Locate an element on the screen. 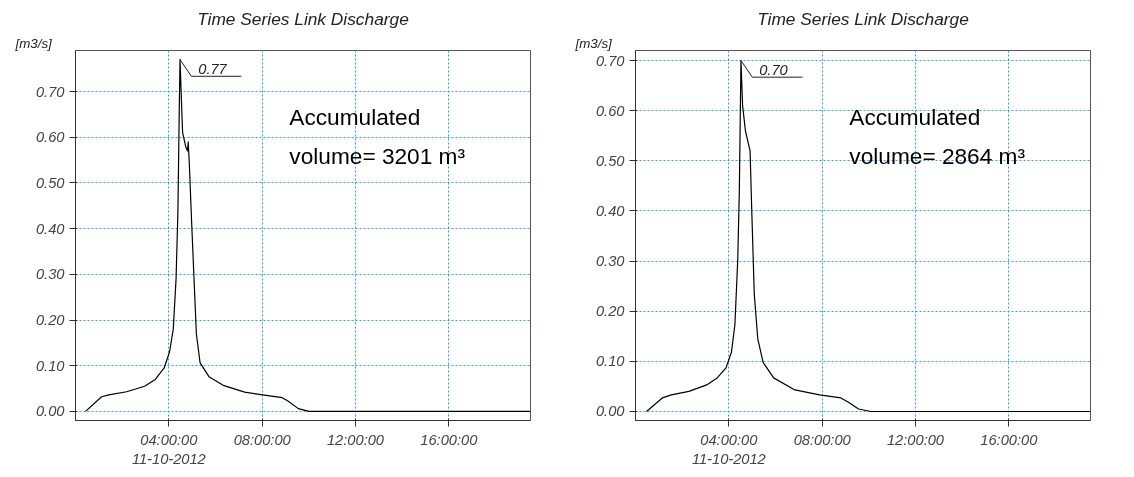 The height and width of the screenshot is (477, 1134). annotation: 0.70 is located at coordinates (774, 70).